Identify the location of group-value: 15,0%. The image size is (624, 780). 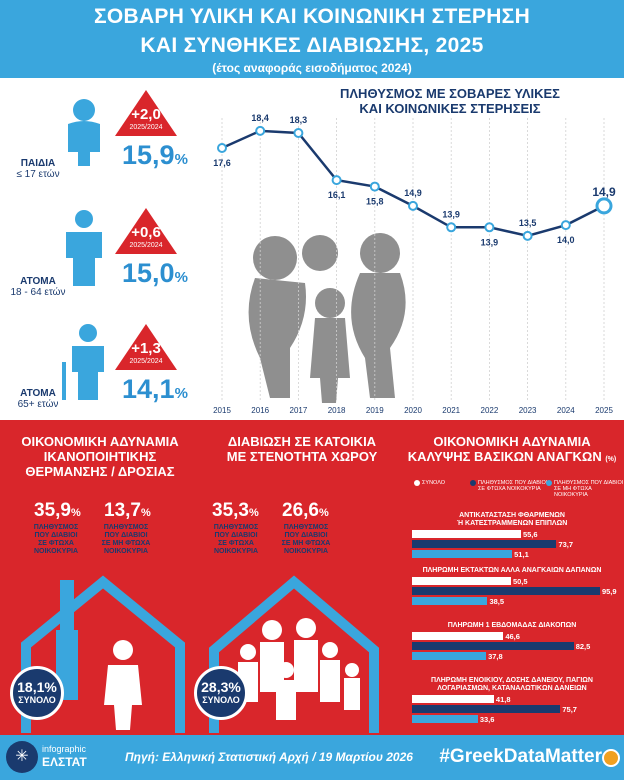
(155, 273).